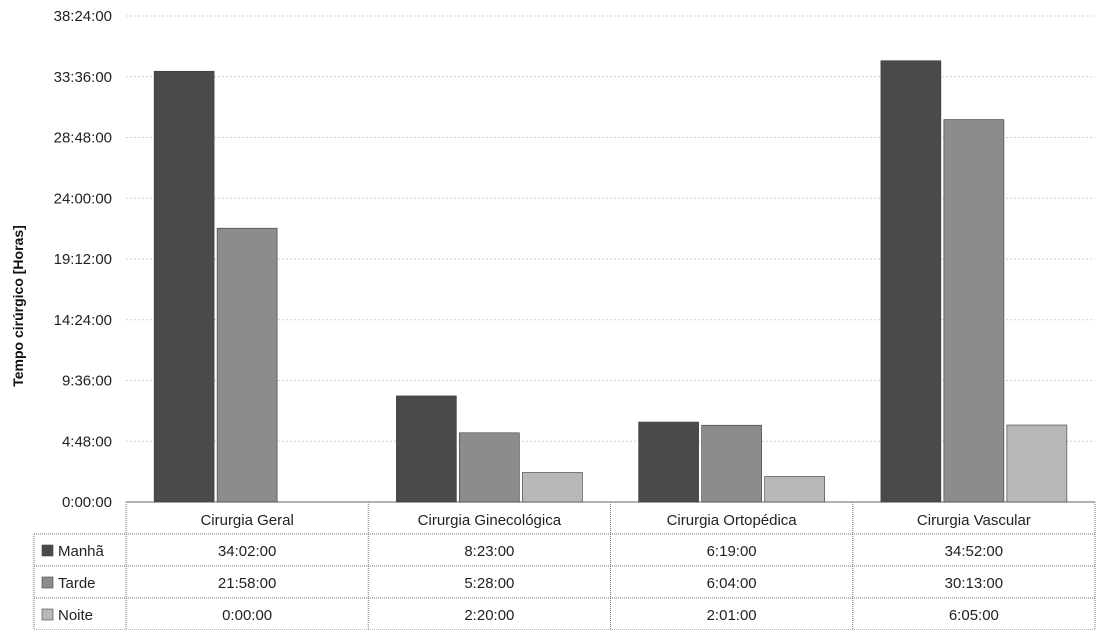 This screenshot has height=635, width=1101. I want to click on data-label: 6:05:00, so click(974, 615).